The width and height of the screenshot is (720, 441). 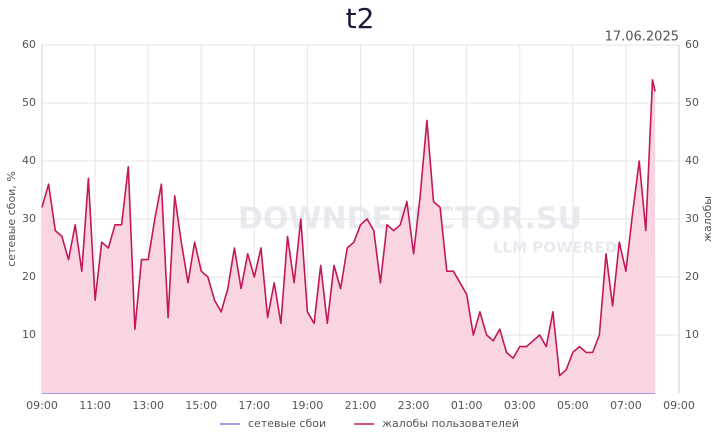 I want to click on x-tick-label: 11:00, so click(x=95, y=405).